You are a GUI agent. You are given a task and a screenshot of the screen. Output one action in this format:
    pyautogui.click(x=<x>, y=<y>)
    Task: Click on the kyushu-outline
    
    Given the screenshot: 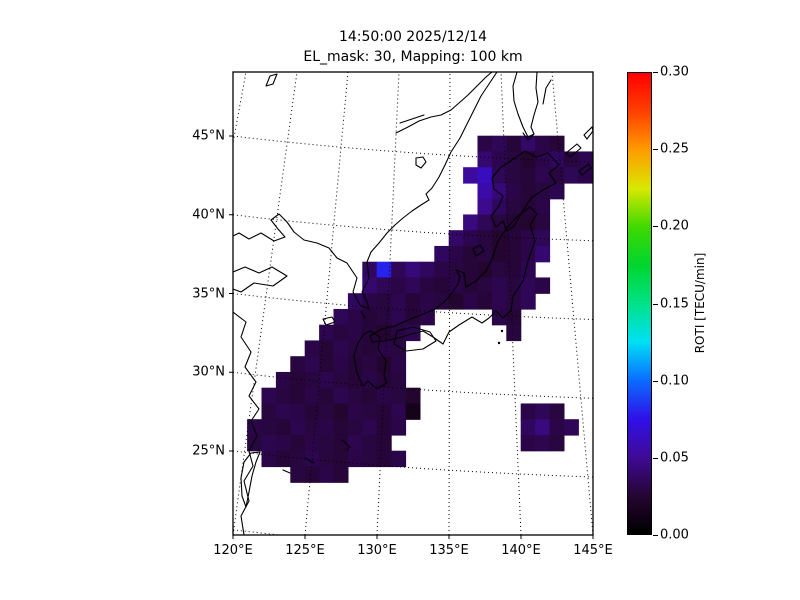 What is the action you would take?
    pyautogui.click(x=370, y=360)
    